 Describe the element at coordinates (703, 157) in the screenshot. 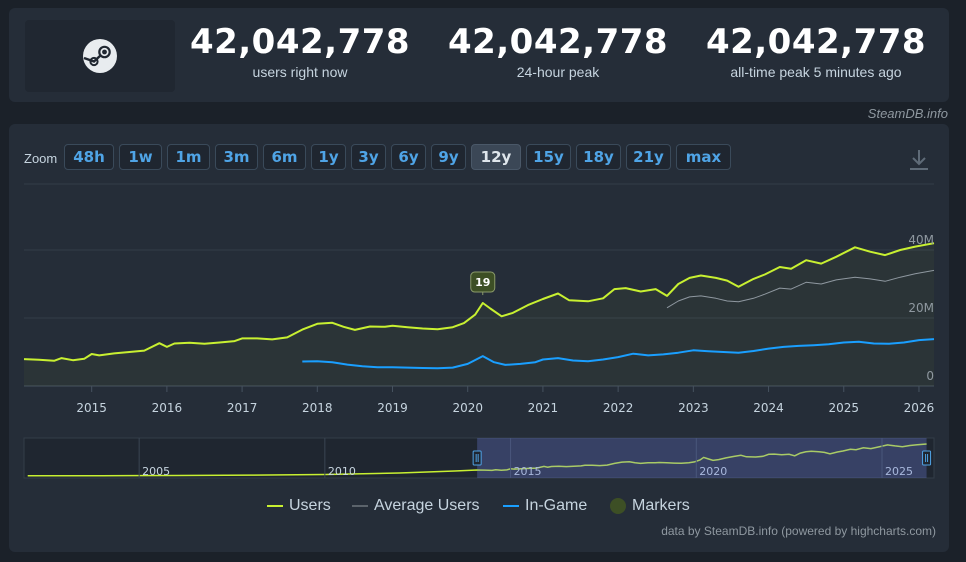

I see `zoom-button-max: max` at that location.